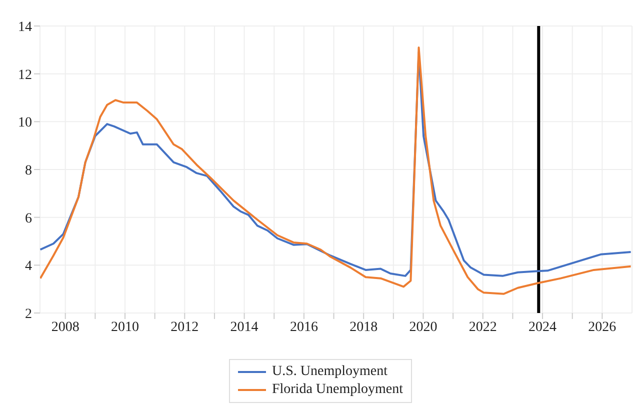 The height and width of the screenshot is (409, 633). What do you see at coordinates (25, 27) in the screenshot?
I see `y-tick-label: 14` at bounding box center [25, 27].